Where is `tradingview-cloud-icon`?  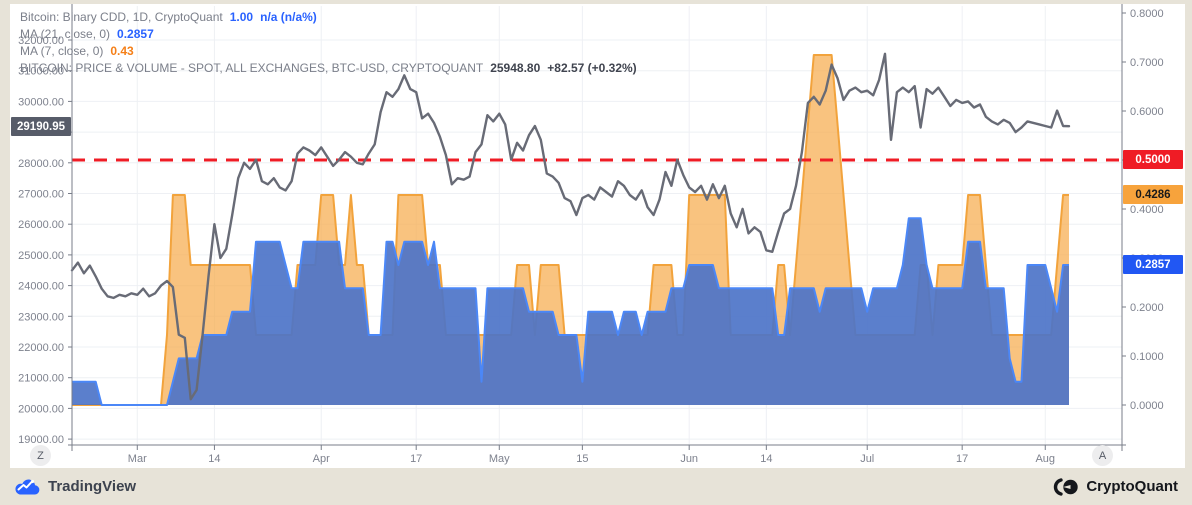 tradingview-cloud-icon is located at coordinates (27, 487).